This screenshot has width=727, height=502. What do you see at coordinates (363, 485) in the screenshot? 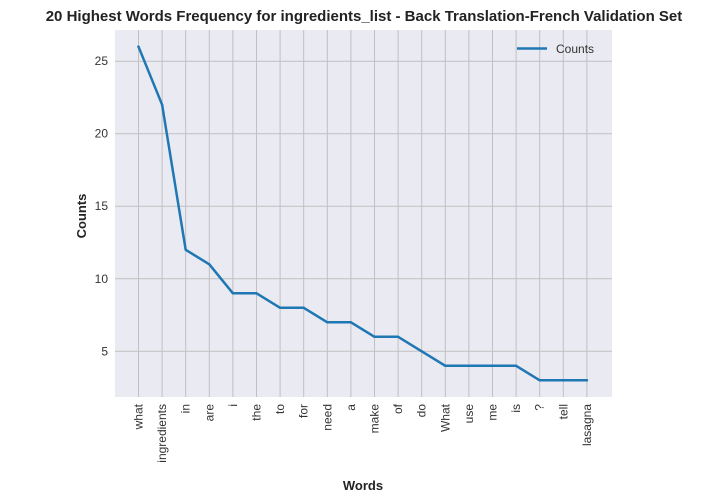
I see `x-axis-label: Words` at bounding box center [363, 485].